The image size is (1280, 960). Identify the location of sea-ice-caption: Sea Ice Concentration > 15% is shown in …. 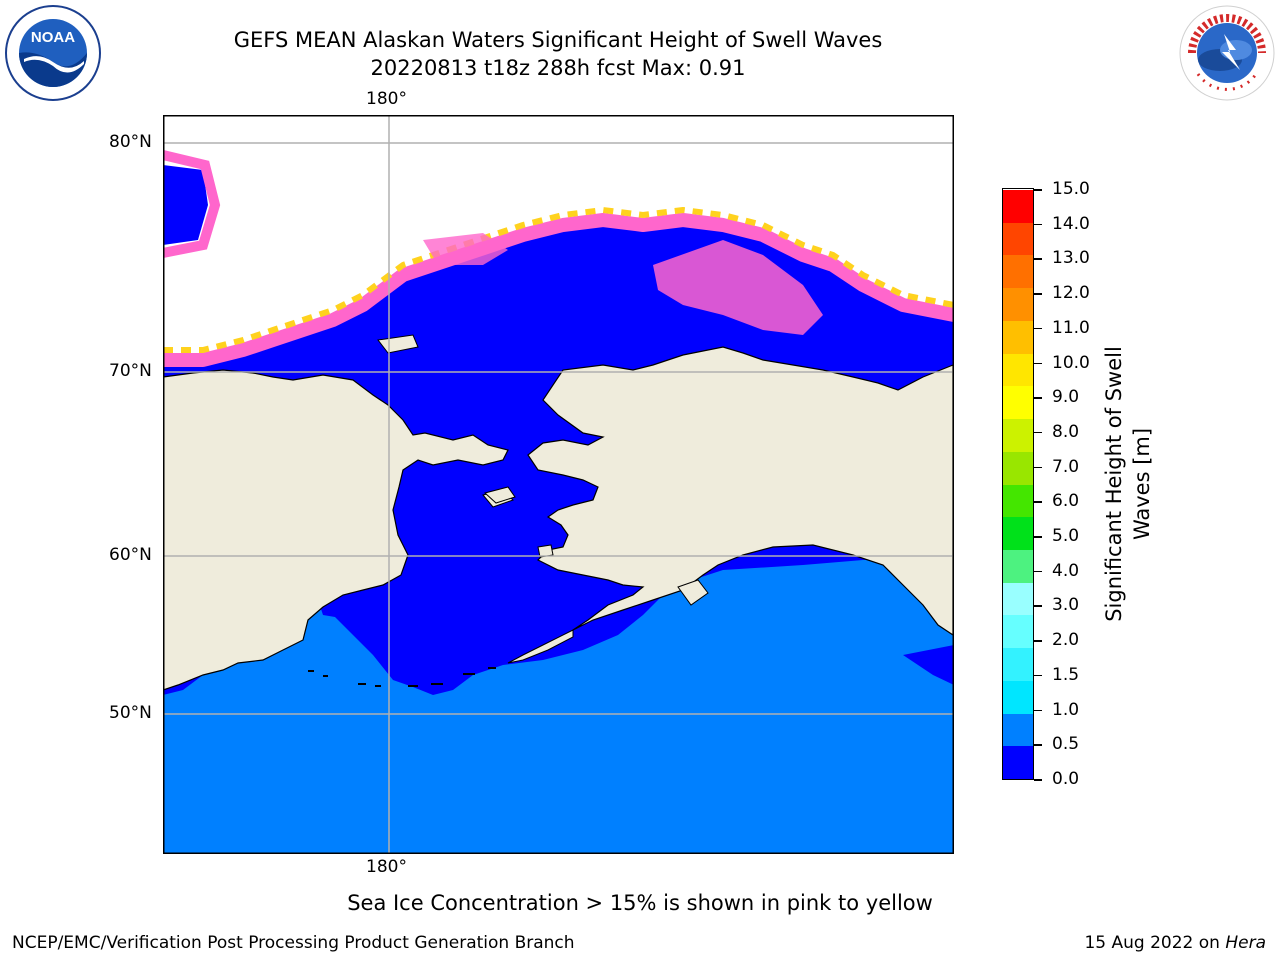
(640, 903).